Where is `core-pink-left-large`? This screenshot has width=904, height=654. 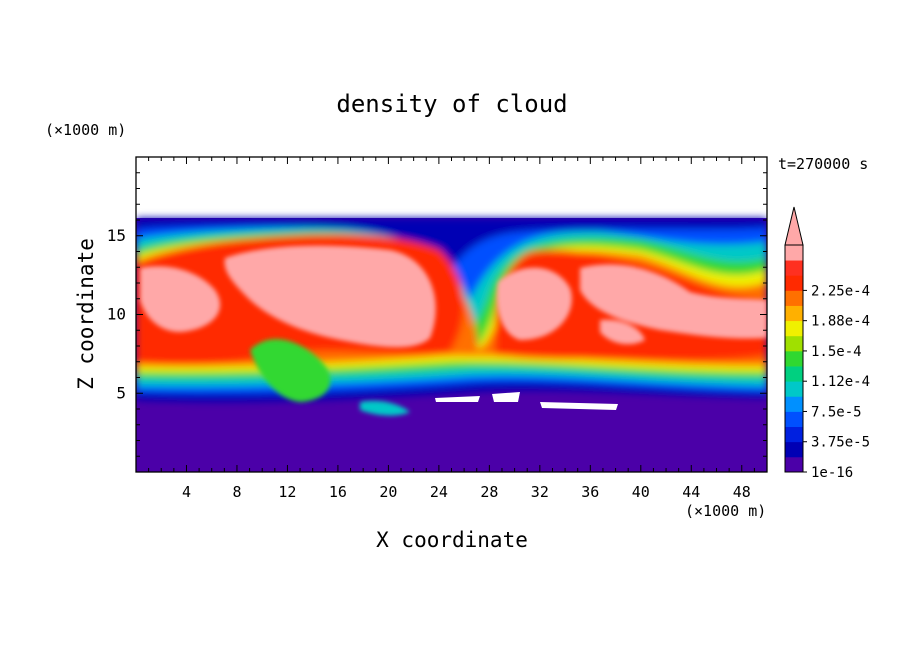 core-pink-left-large is located at coordinates (330, 296).